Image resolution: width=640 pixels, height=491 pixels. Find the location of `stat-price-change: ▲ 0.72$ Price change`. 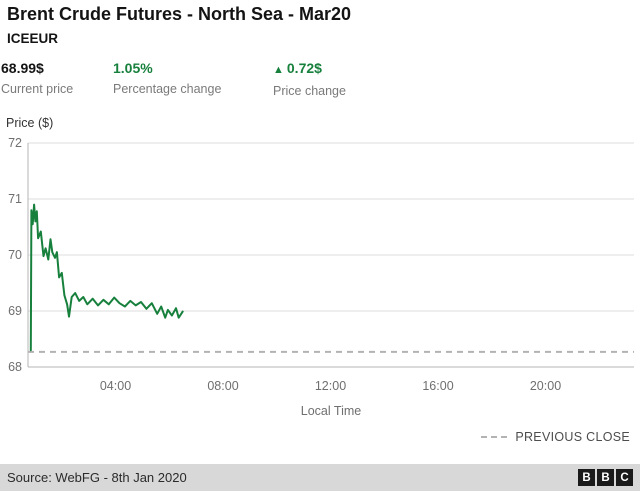

stat-price-change: ▲ 0.72$ Price change is located at coordinates (309, 79).